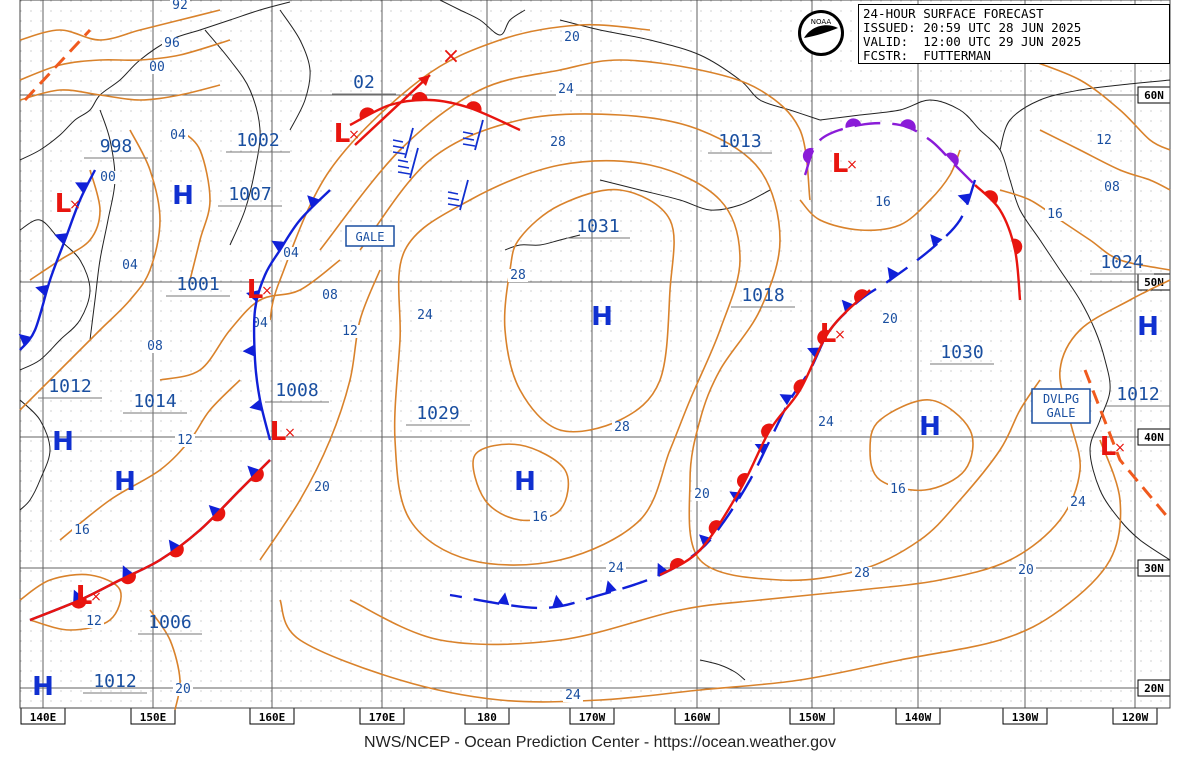  Describe the element at coordinates (94, 621) in the screenshot. I see `isobar-label: 12` at that location.